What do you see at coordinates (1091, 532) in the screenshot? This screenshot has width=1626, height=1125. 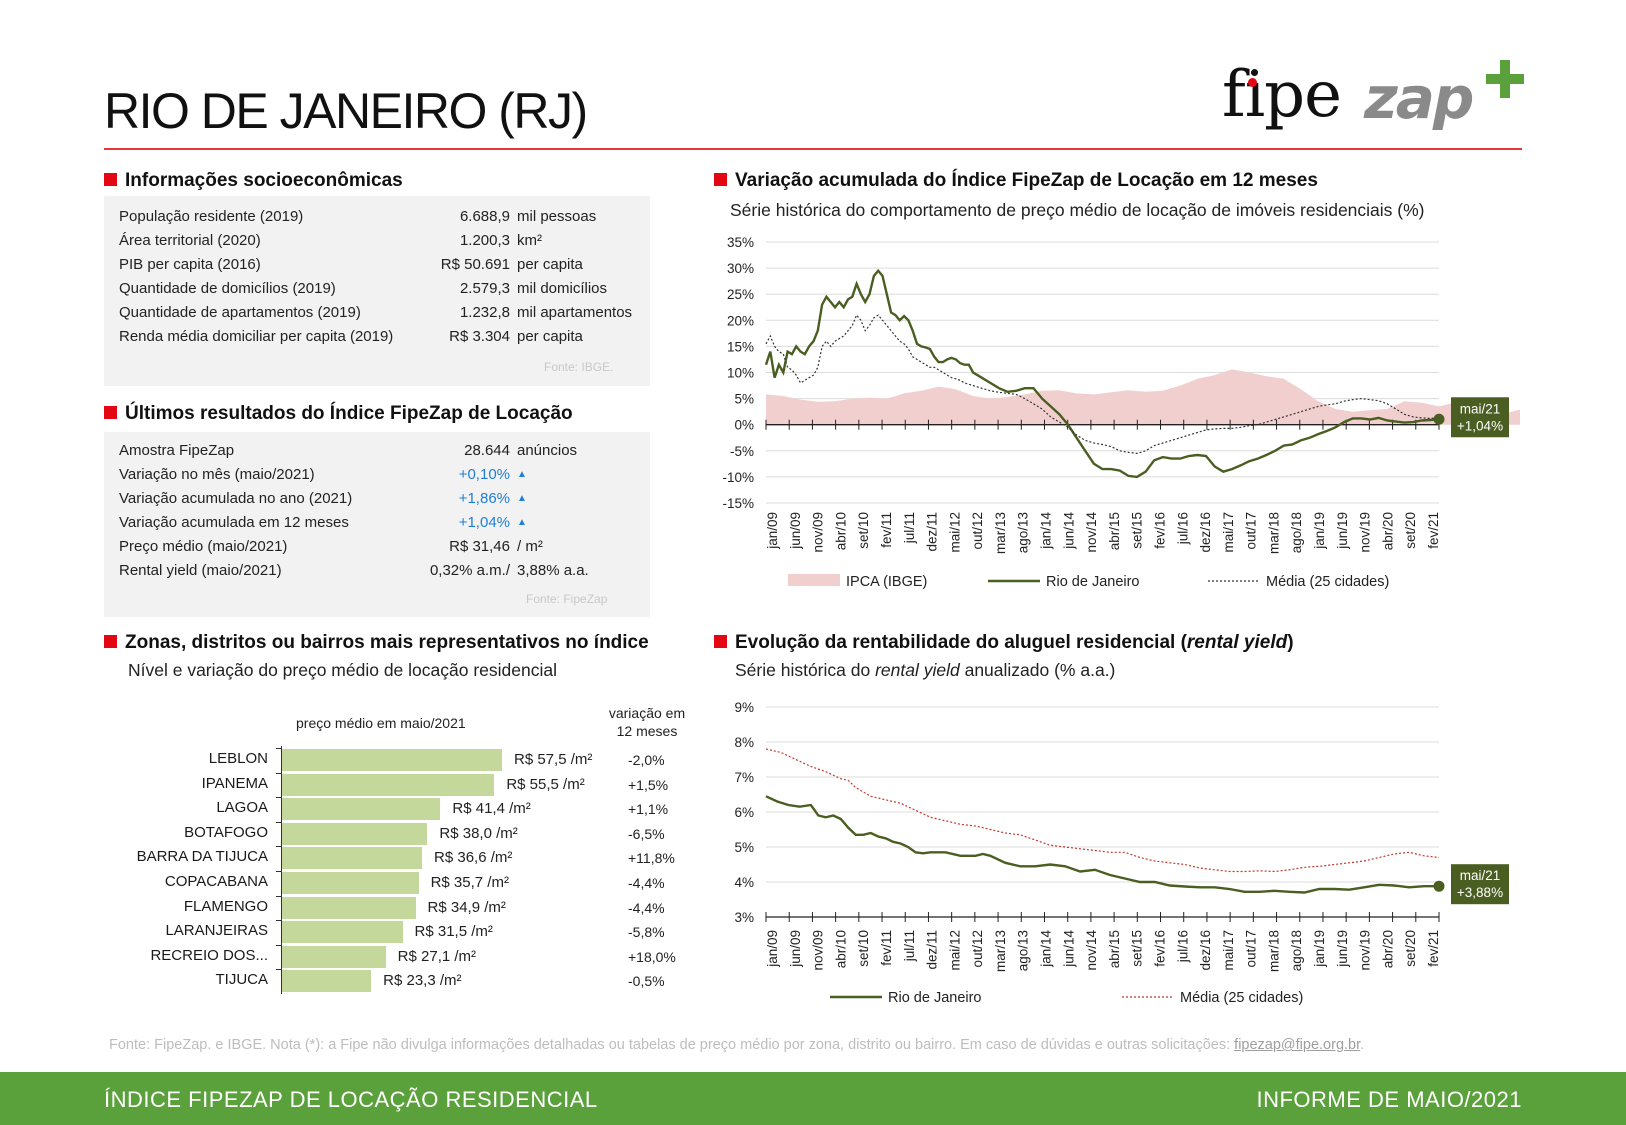 I see `x-tick-label: nov/14` at bounding box center [1091, 532].